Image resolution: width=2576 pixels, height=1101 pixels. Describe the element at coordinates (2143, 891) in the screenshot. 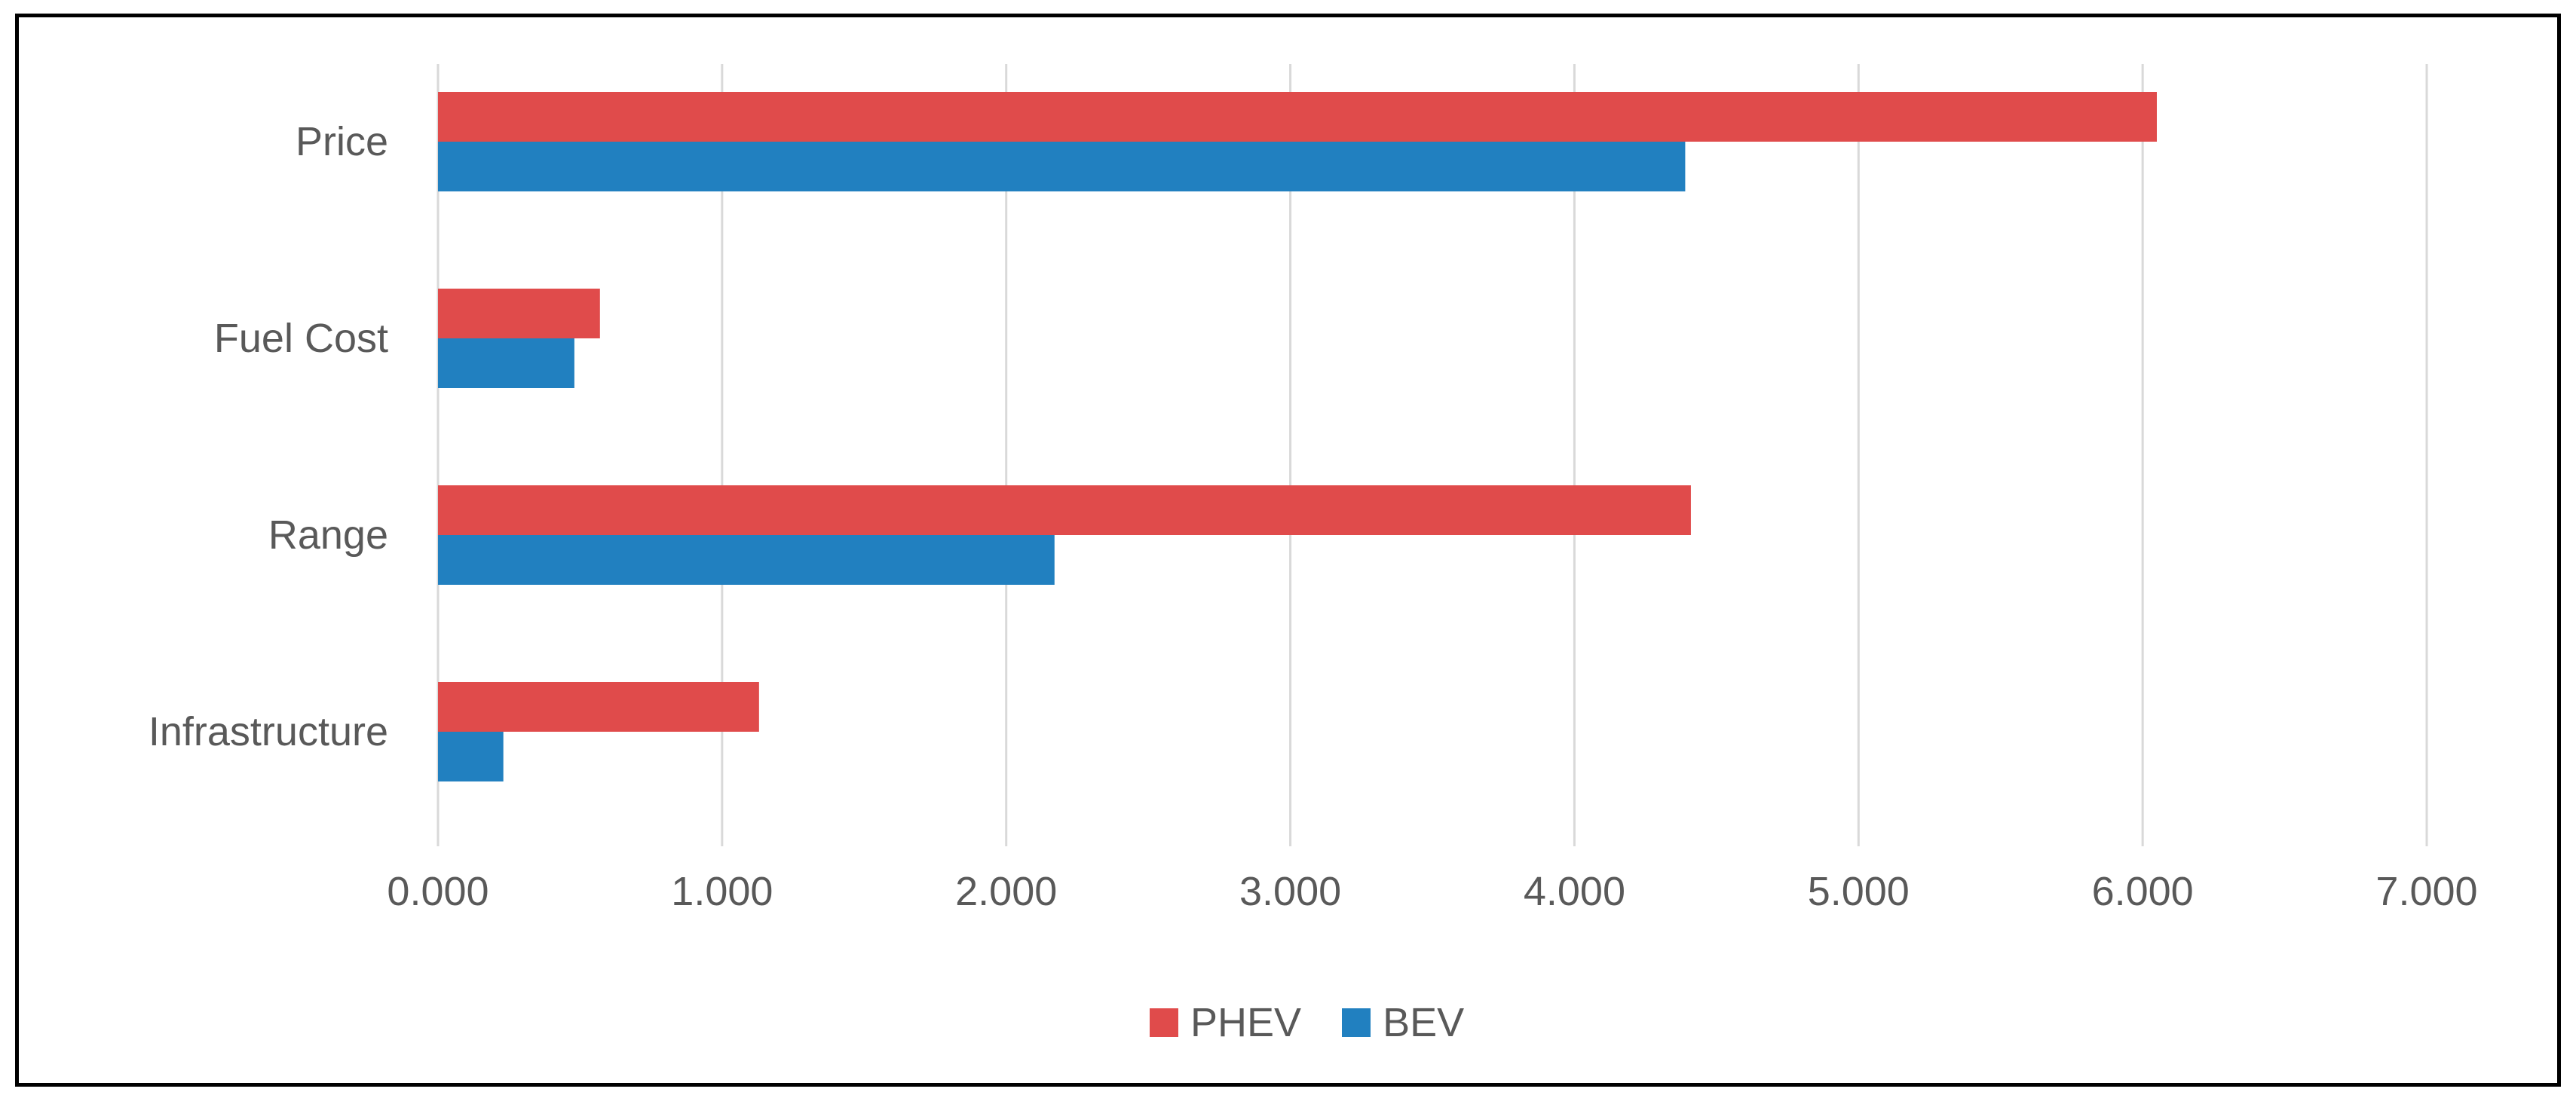

I see `x-tick-label: 6.000` at that location.